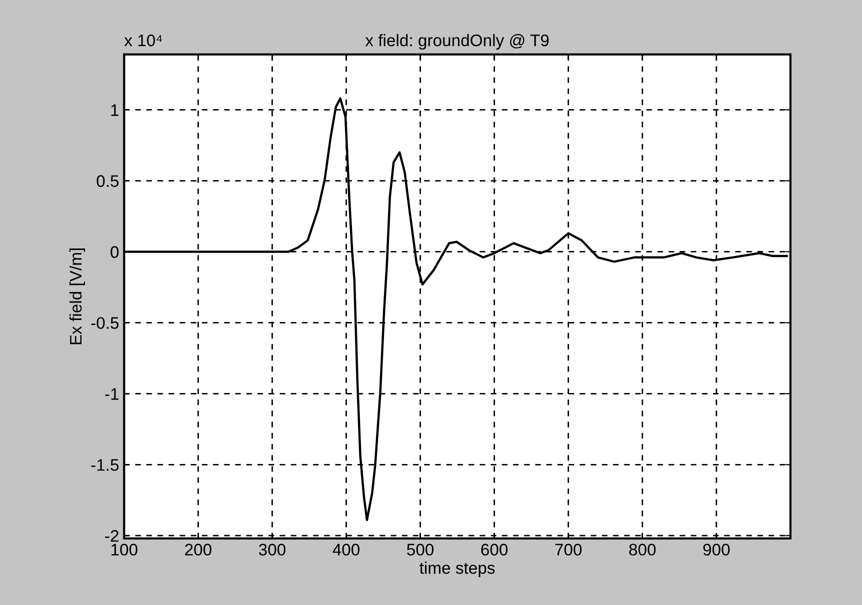 This screenshot has height=605, width=862. Describe the element at coordinates (457, 570) in the screenshot. I see `x-axis-title: time steps` at that location.